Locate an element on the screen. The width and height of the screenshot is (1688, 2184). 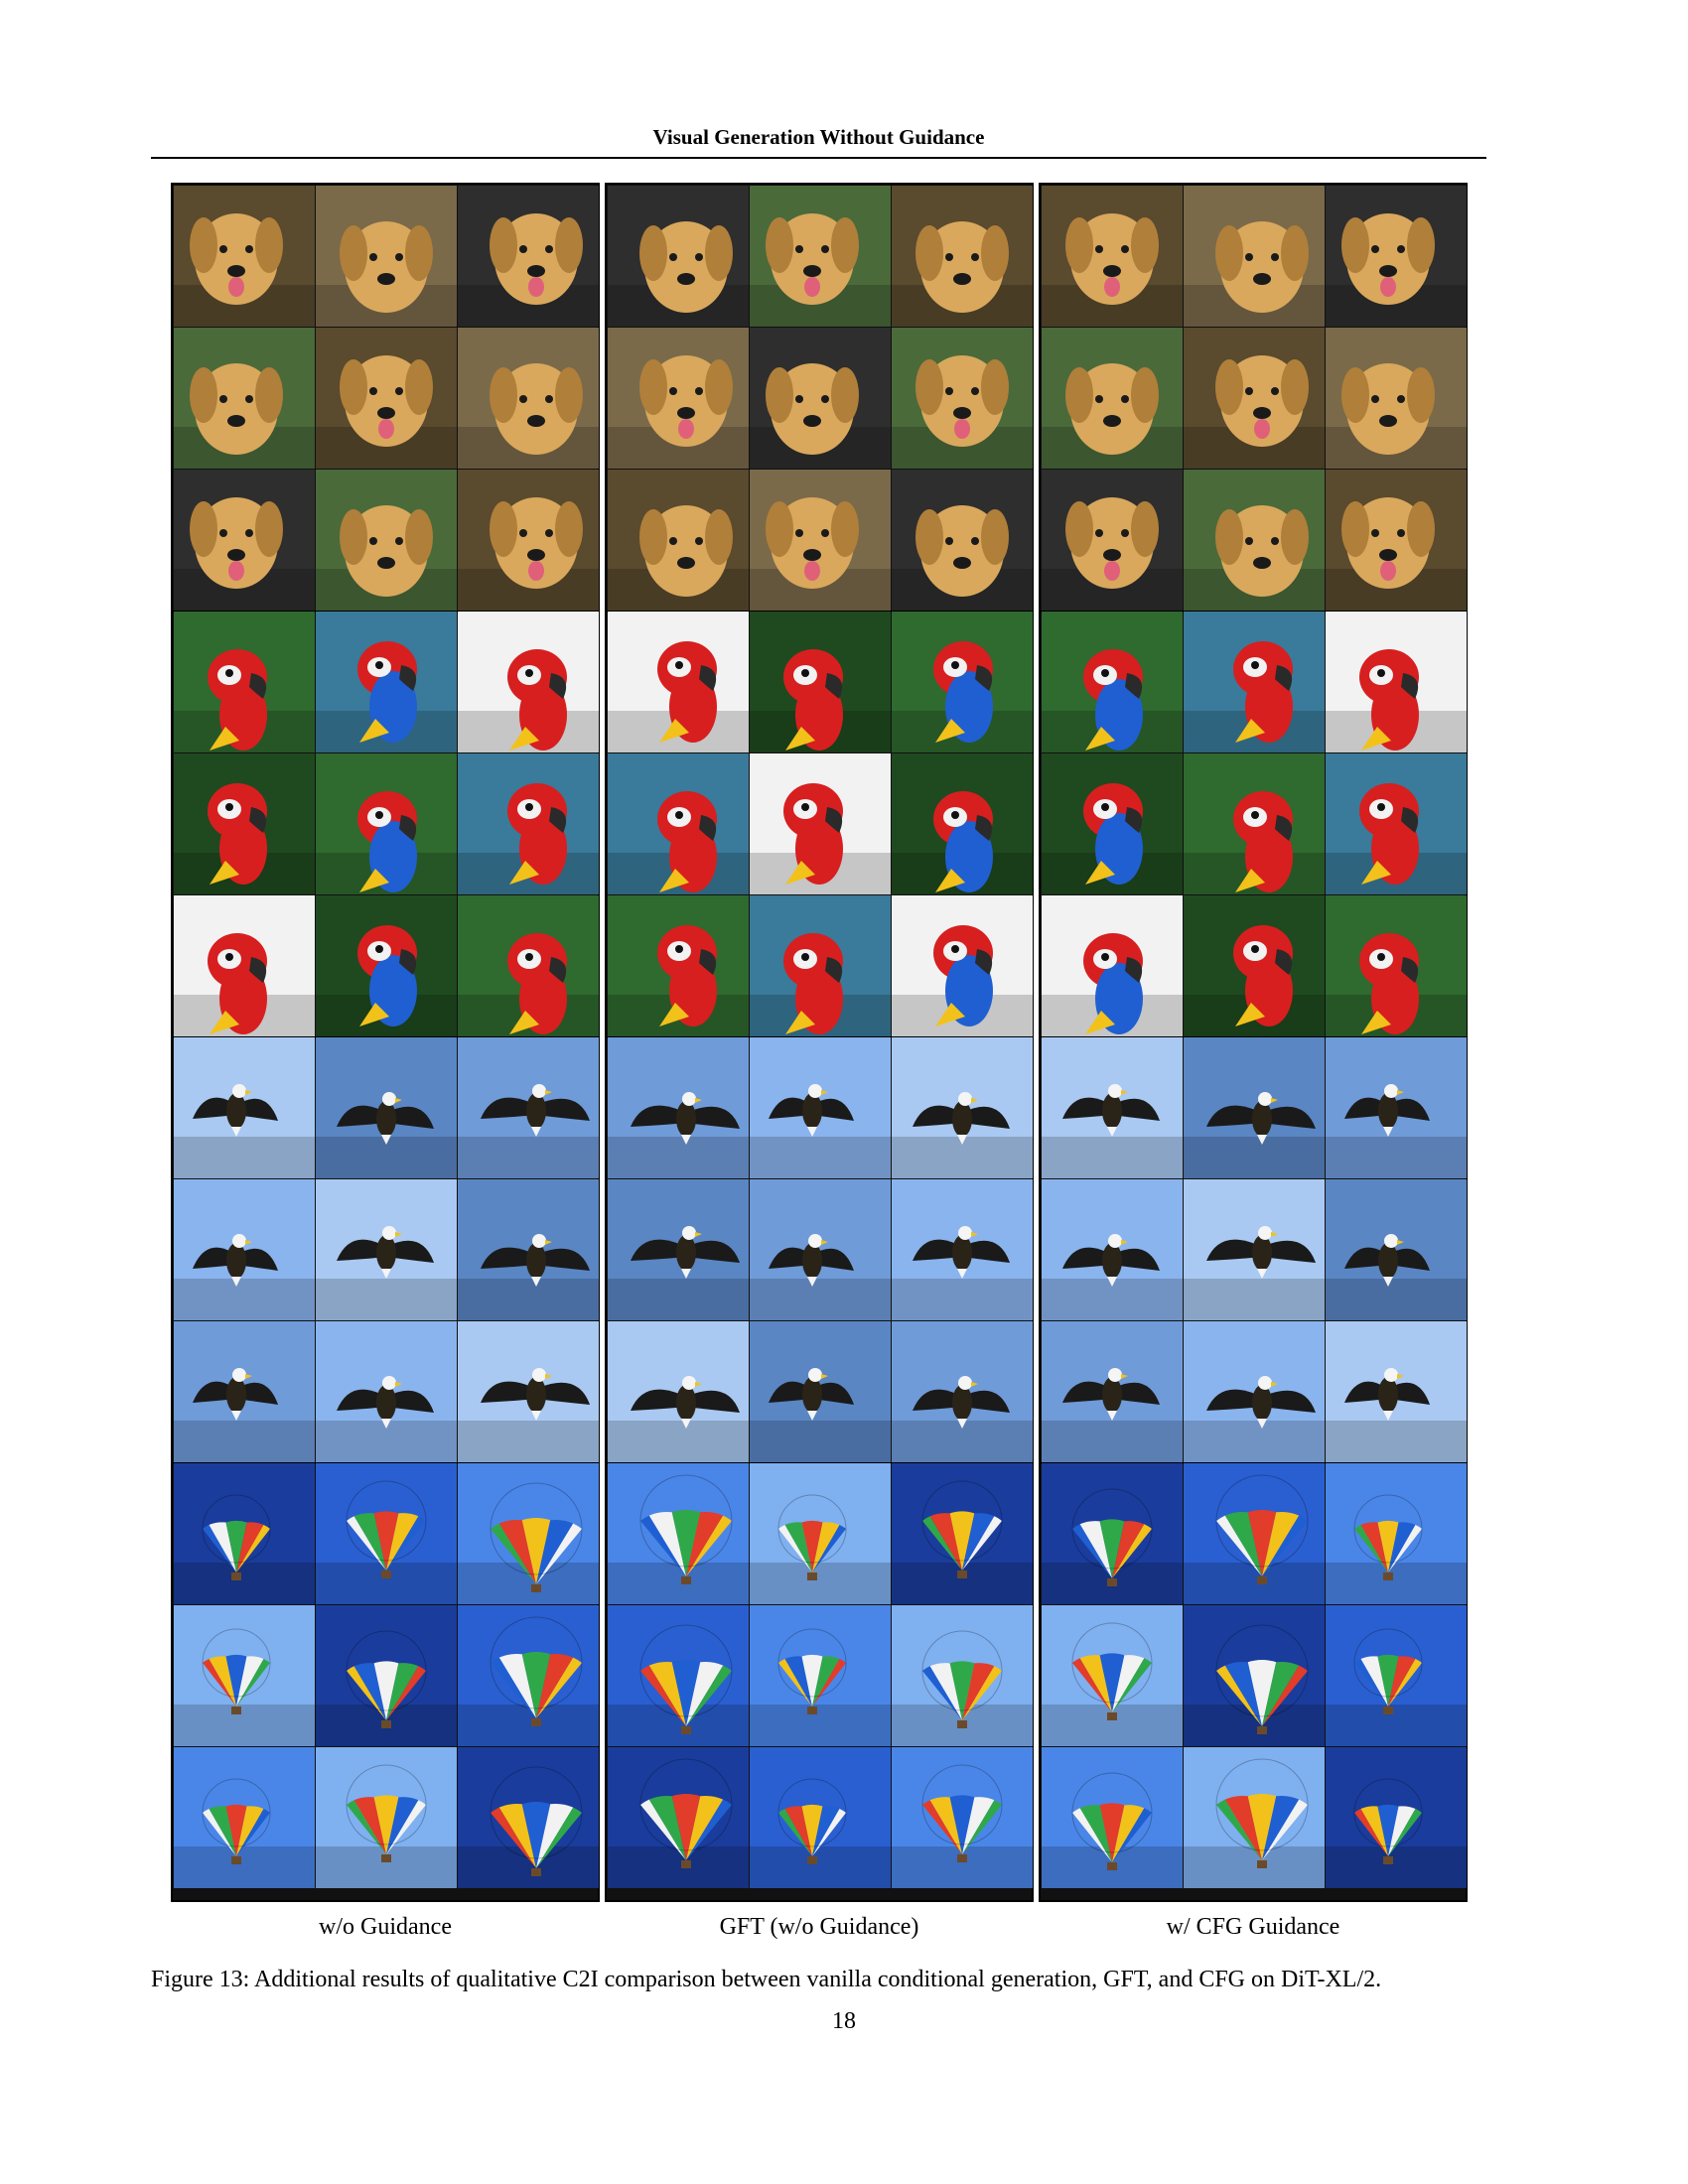
page-number: 18 is located at coordinates (844, 2021).